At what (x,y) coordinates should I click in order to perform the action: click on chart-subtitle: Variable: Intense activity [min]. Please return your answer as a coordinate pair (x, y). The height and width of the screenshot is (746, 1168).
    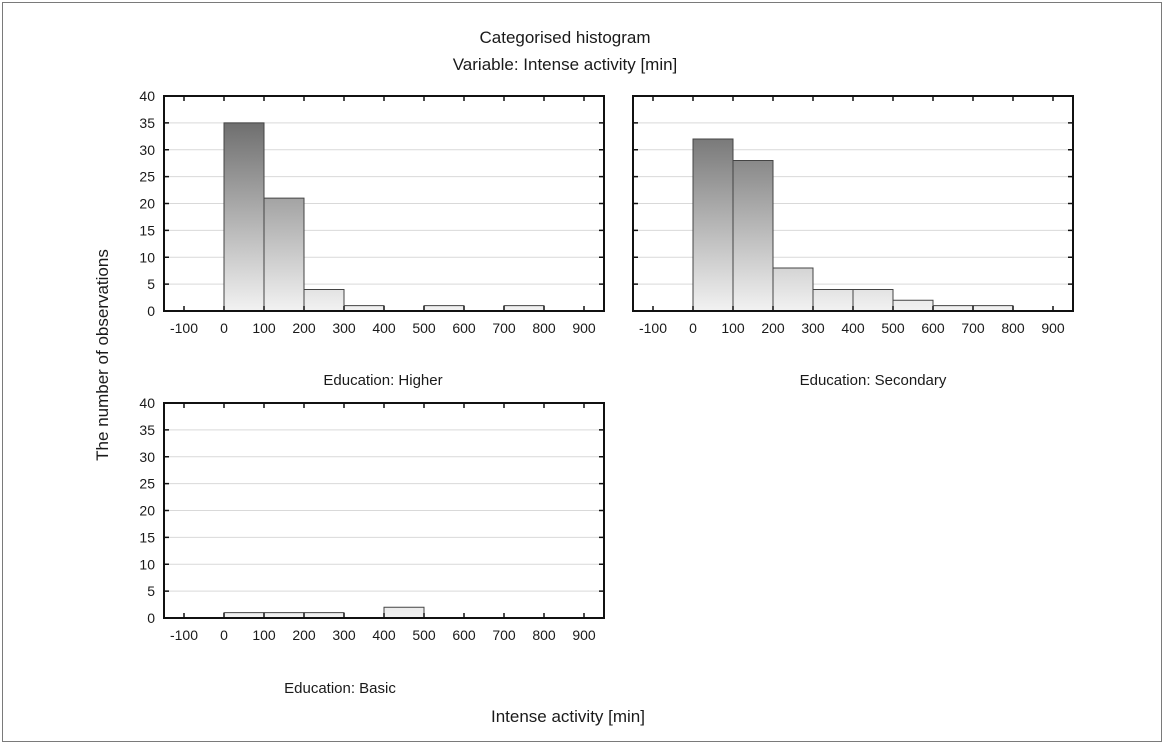
    Looking at the image, I should click on (565, 64).